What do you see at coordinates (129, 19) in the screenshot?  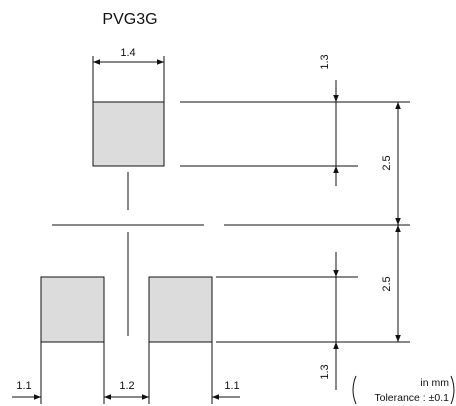 I see `diagram-title: PVG3G` at bounding box center [129, 19].